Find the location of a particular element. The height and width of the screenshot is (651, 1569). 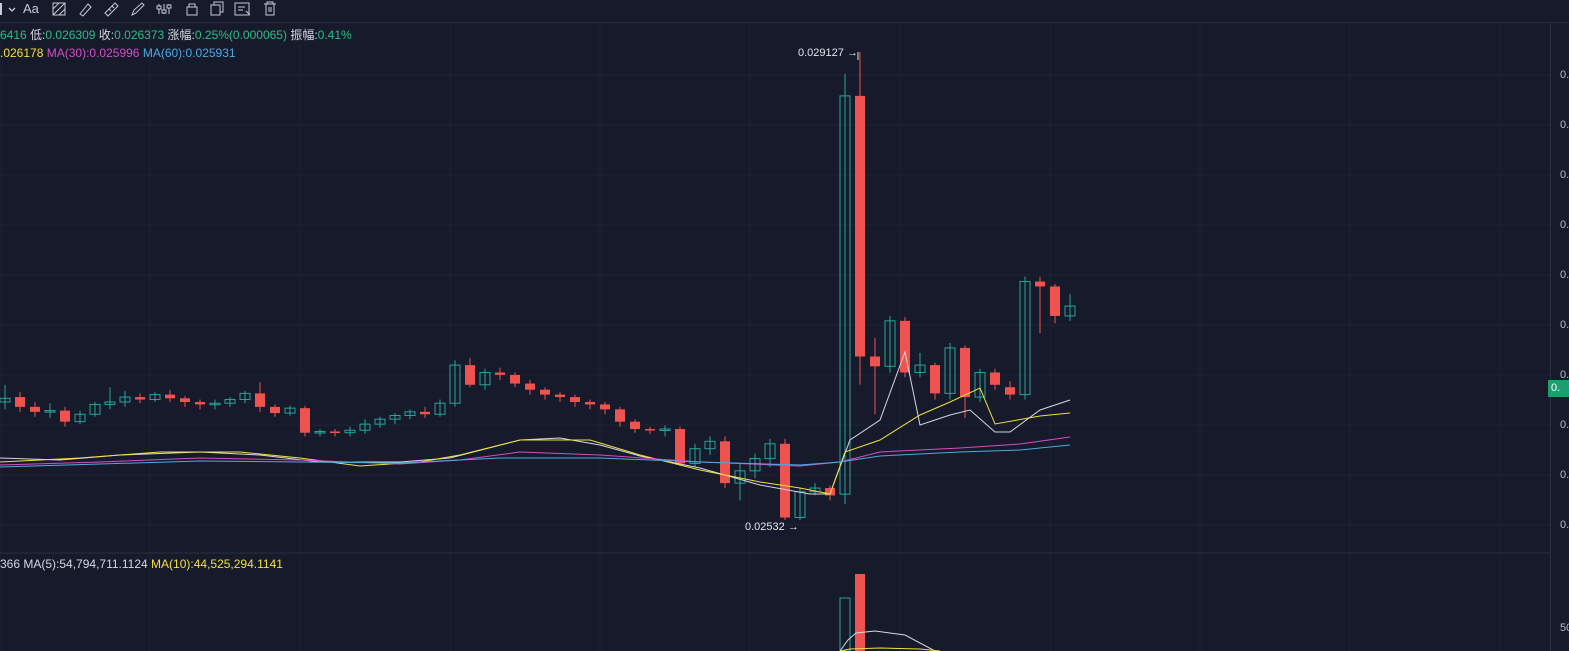

ma30-line is located at coordinates (535, 451).